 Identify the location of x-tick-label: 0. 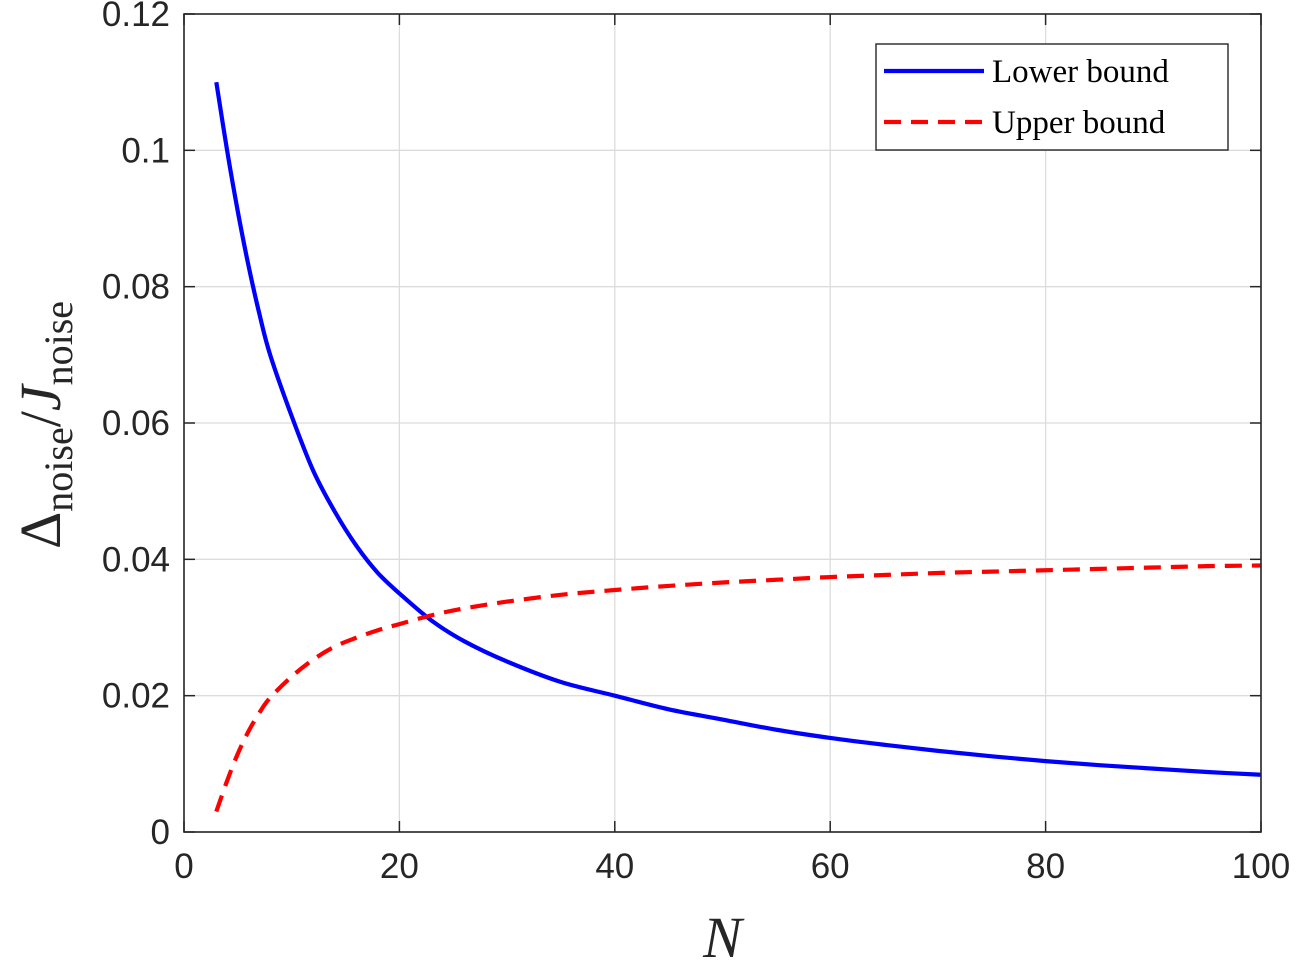
(183, 866).